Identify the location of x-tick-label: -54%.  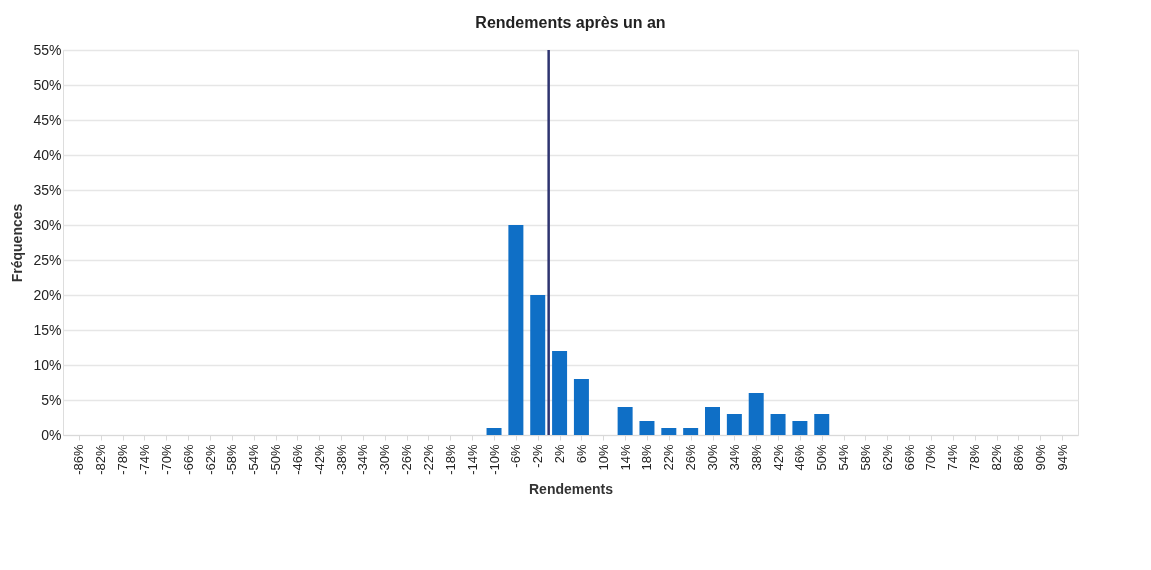
(254, 459).